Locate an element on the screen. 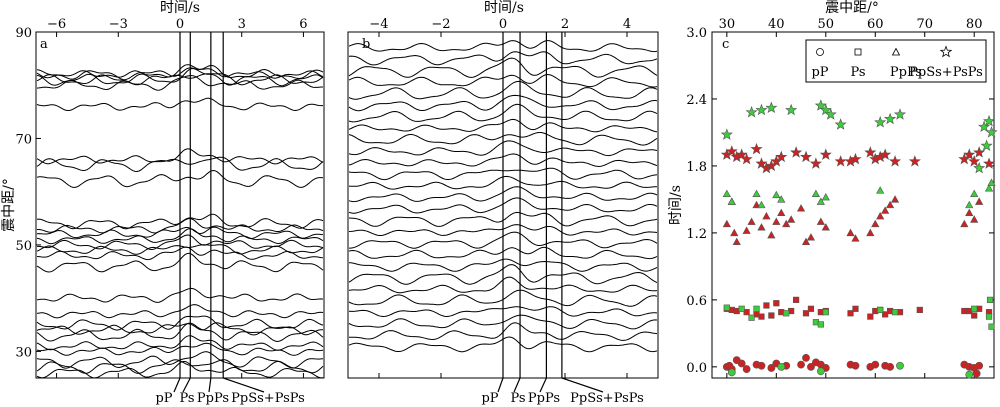 The height and width of the screenshot is (407, 1000). panel-b-phase-label: pP is located at coordinates (489, 398).